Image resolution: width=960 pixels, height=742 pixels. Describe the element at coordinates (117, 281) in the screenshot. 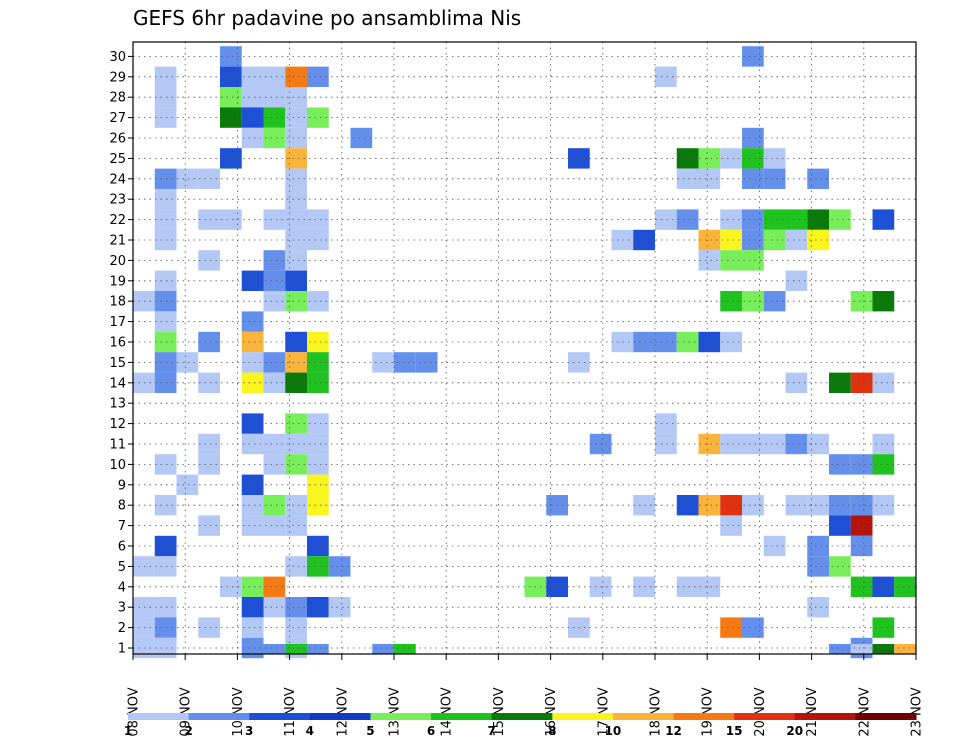

I see `y-tick-label: 19` at that location.